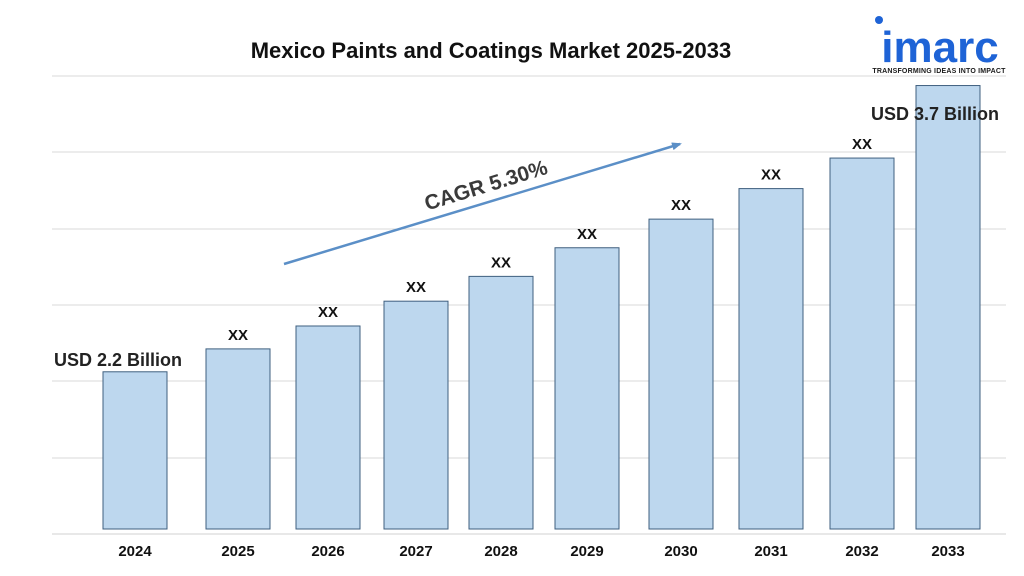 Image resolution: width=1024 pixels, height=576 pixels. What do you see at coordinates (135, 450) in the screenshot?
I see `bar-2024` at bounding box center [135, 450].